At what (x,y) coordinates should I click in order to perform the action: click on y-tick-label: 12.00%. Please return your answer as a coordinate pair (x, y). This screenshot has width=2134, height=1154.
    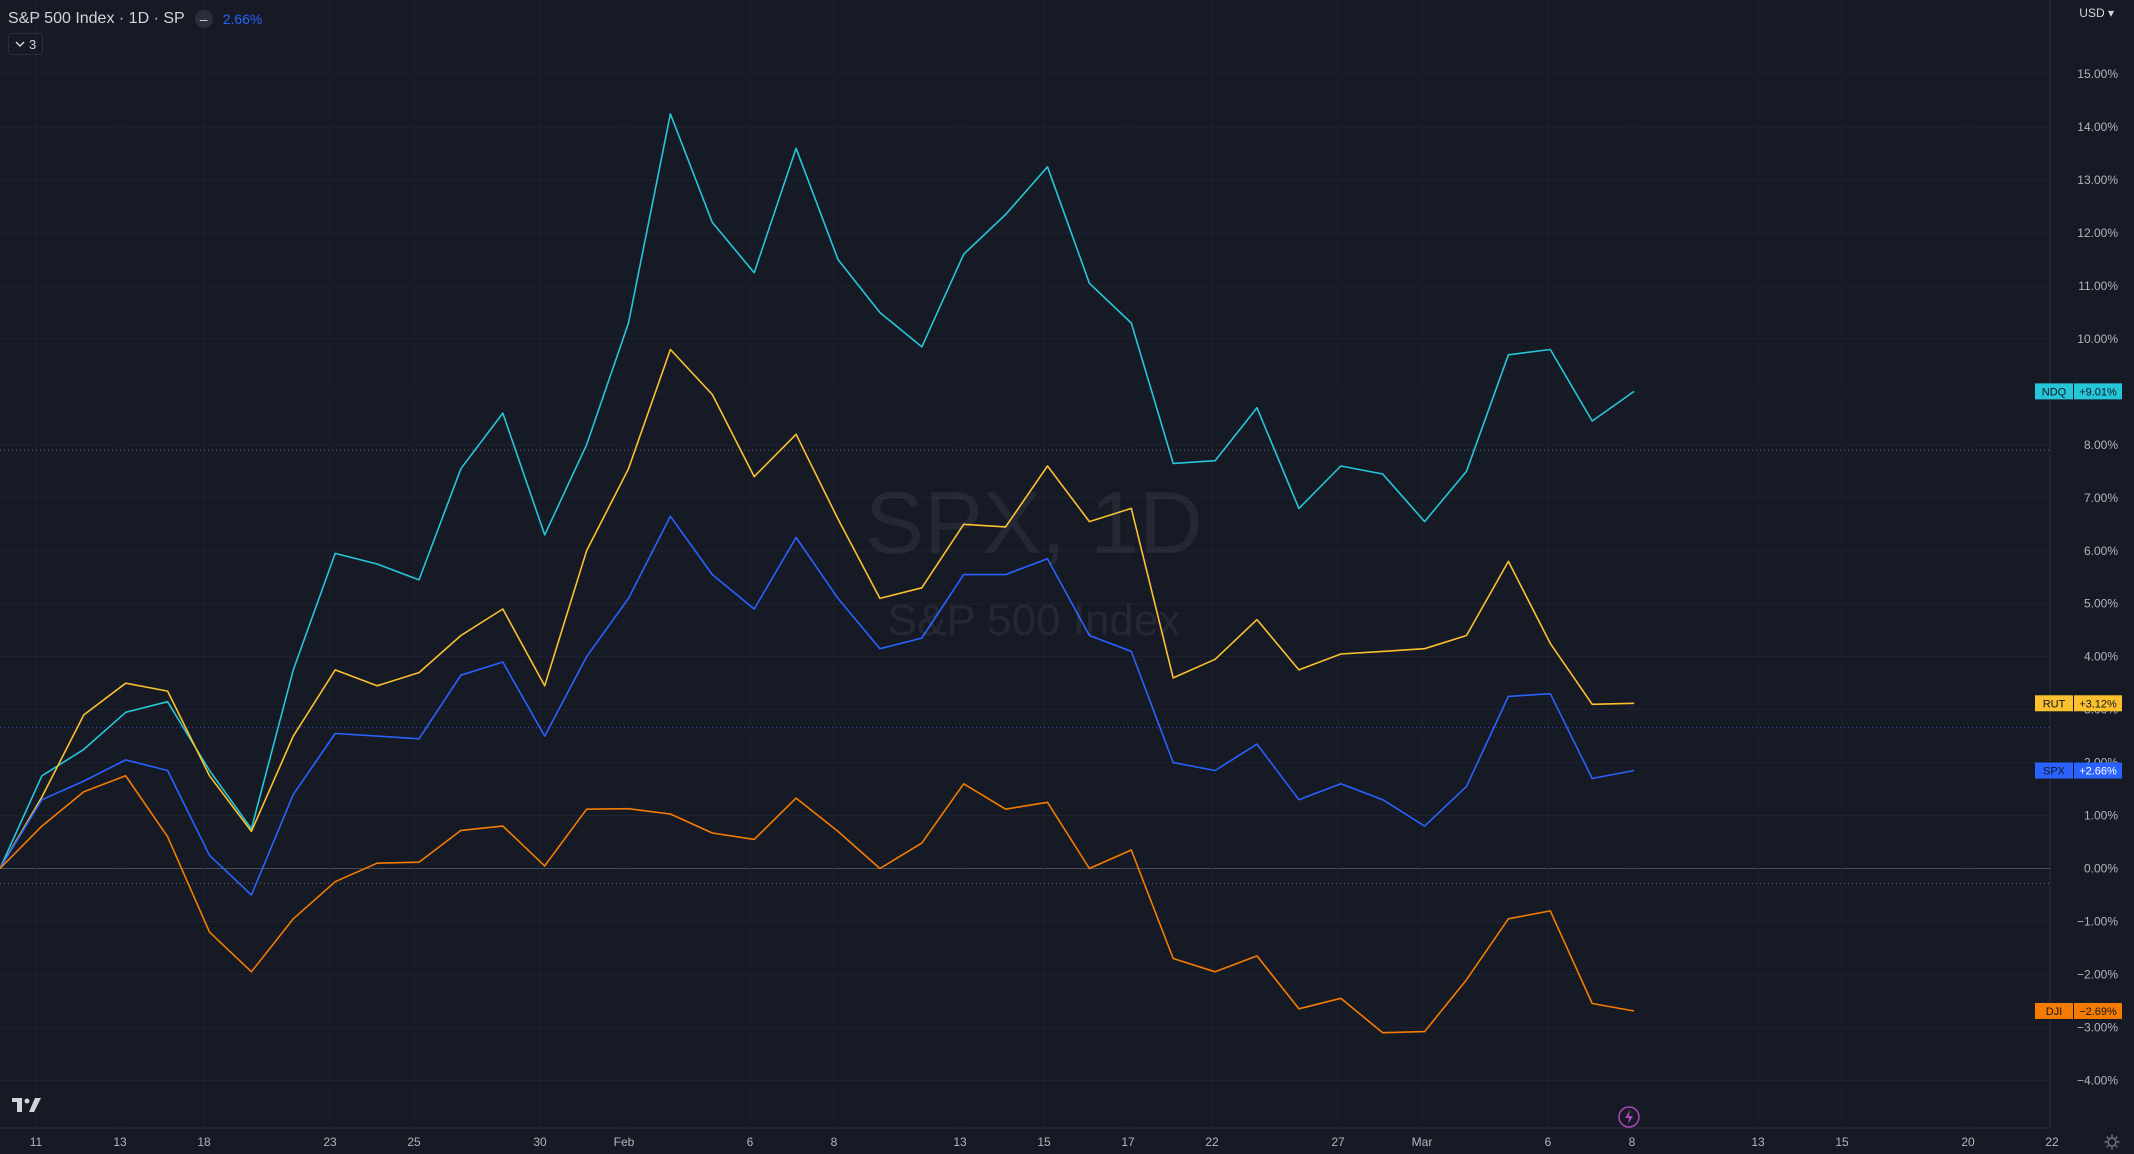
    Looking at the image, I should click on (2097, 233).